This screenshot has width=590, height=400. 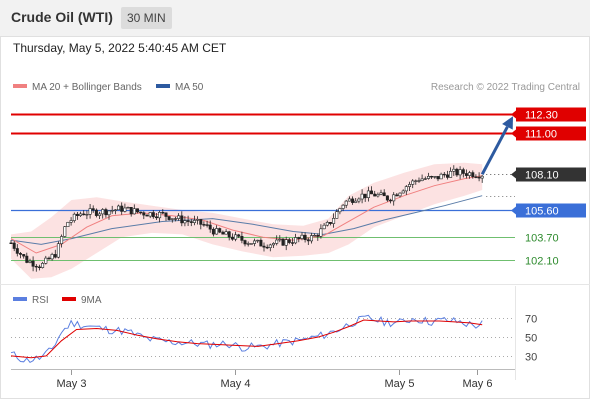 What do you see at coordinates (513, 133) in the screenshot?
I see `resistance-1-tag-pointer` at bounding box center [513, 133].